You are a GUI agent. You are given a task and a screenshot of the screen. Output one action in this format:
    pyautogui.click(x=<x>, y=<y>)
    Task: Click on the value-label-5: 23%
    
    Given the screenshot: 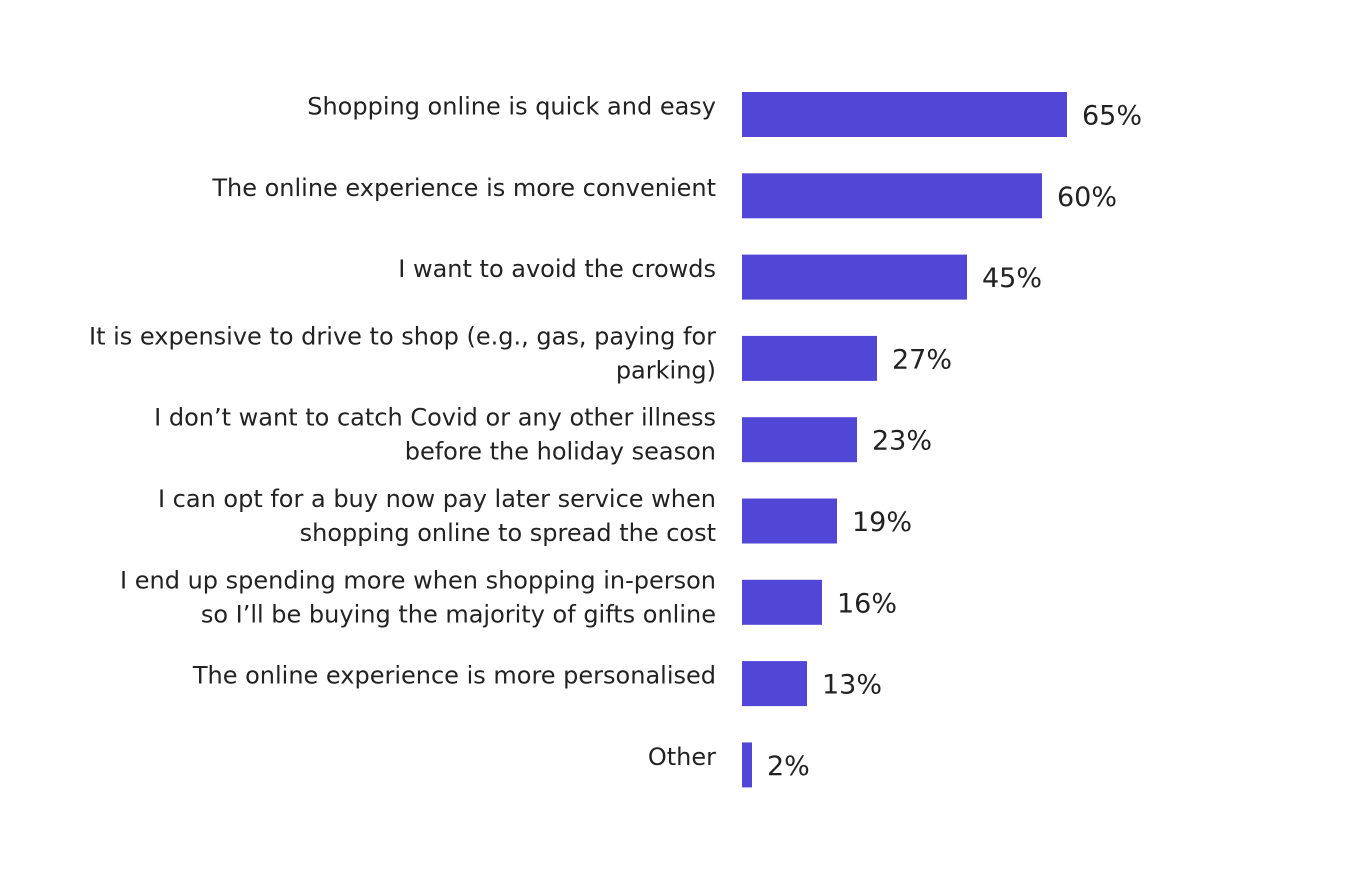 What is the action you would take?
    pyautogui.click(x=902, y=441)
    